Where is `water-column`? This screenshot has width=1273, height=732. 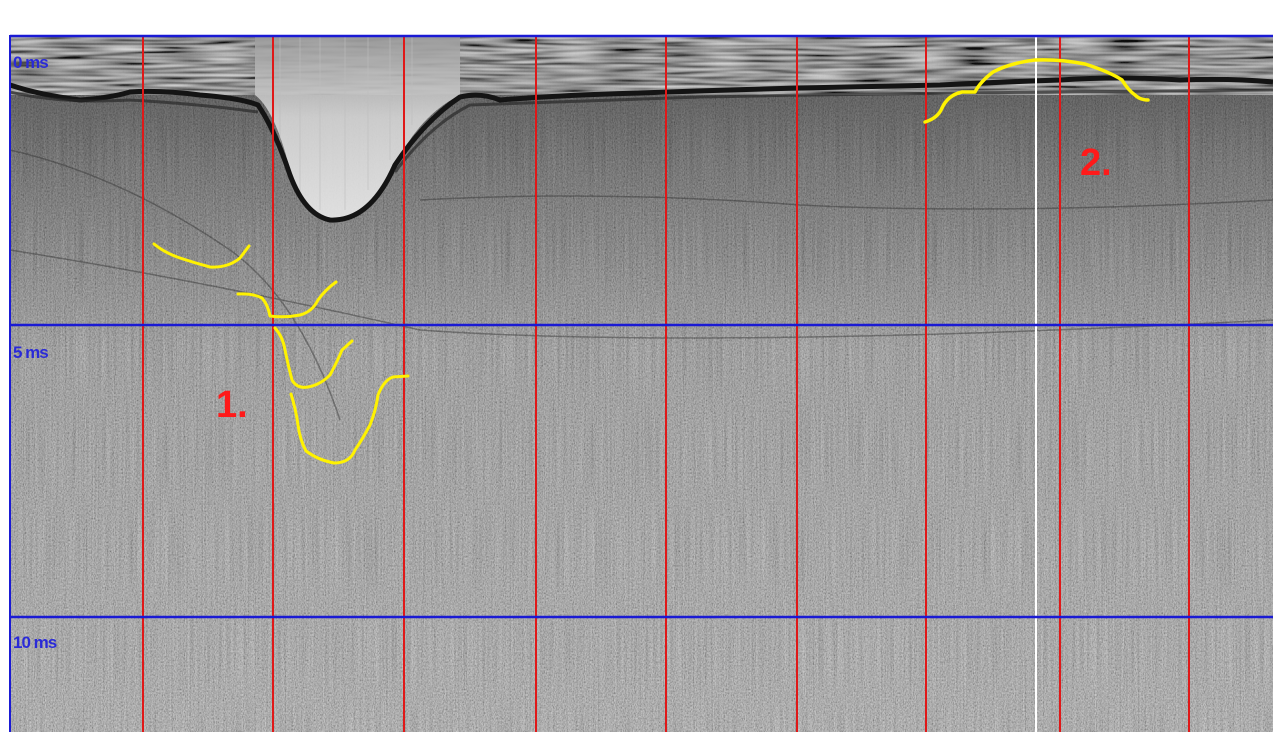 water-column is located at coordinates (357, 127).